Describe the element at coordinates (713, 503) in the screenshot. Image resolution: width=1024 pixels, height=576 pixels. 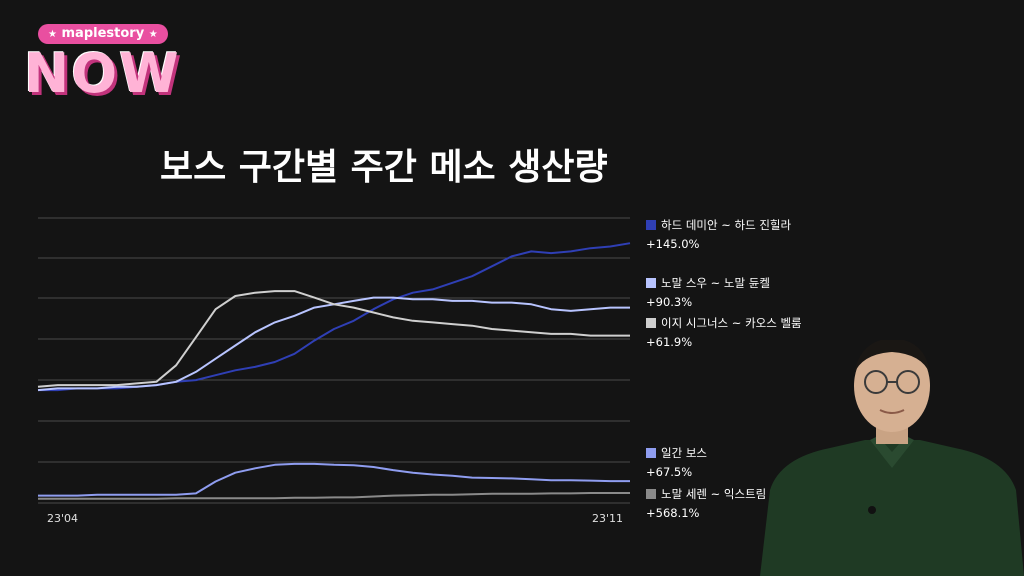
I see `legend-item-normal-seren: 노말 세렌 ~ 익스트림 카 +568.1%` at that location.